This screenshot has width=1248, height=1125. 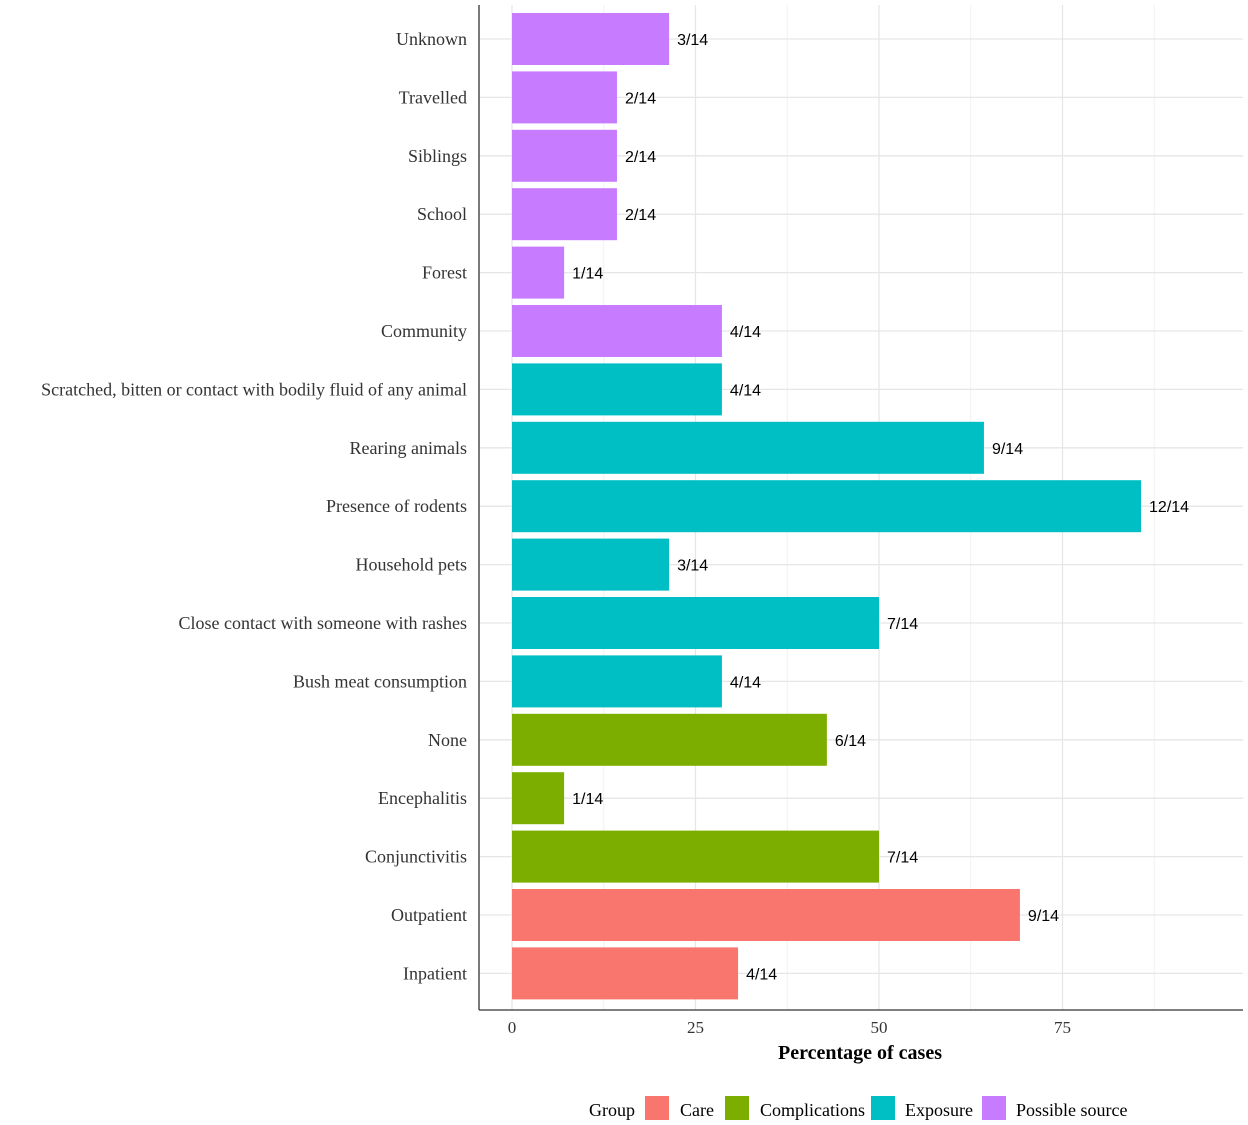 What do you see at coordinates (939, 1110) in the screenshot?
I see `legend-label: Exposure` at bounding box center [939, 1110].